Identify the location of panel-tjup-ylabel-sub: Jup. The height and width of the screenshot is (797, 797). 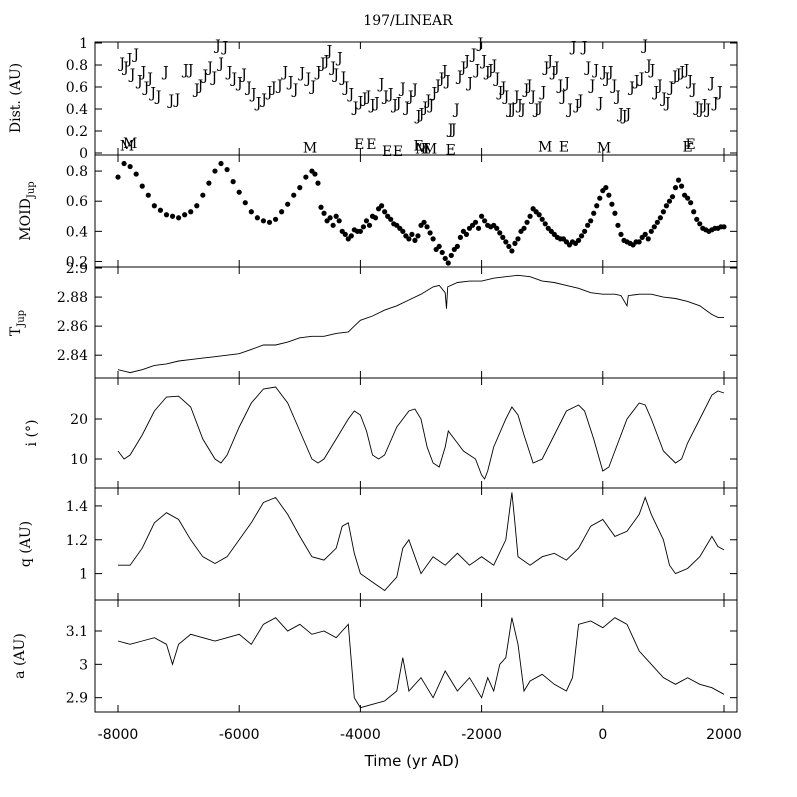
(21, 319).